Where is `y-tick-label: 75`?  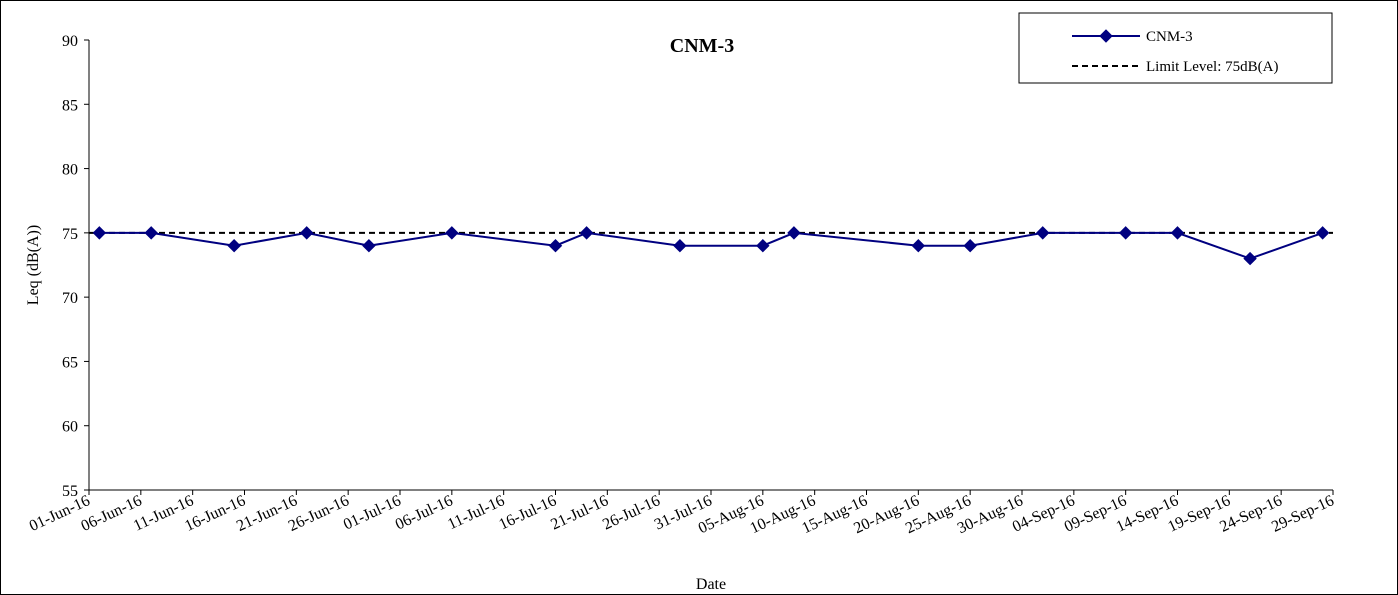 y-tick-label: 75 is located at coordinates (70, 234).